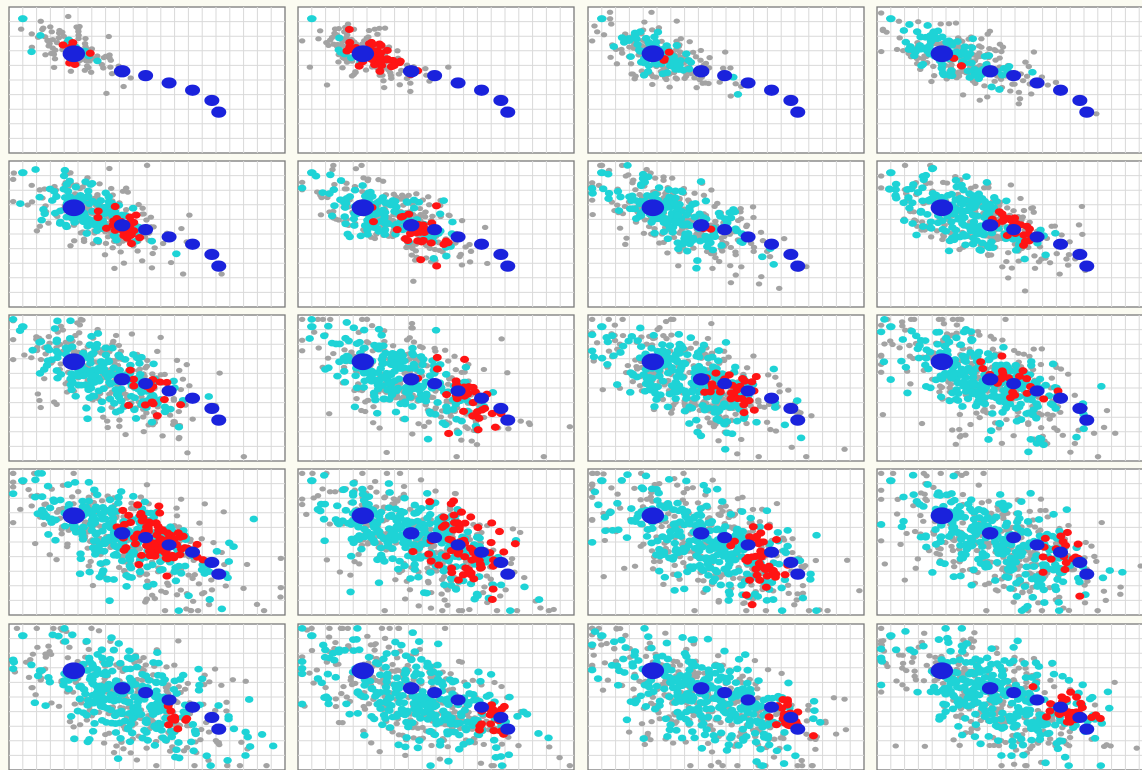 This screenshot has height=770, width=1142. I want to click on cyan-corner-marker, so click(312, 19).